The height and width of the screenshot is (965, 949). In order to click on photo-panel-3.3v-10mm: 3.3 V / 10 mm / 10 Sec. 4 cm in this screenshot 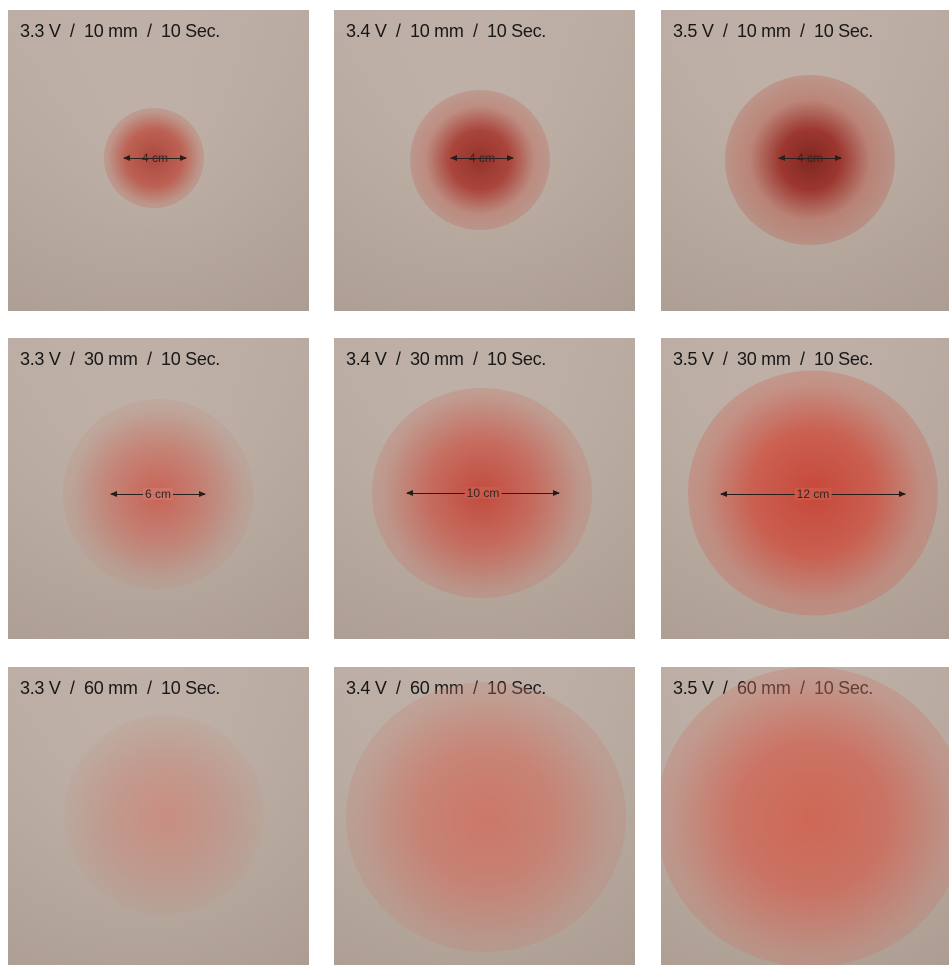, I will do `click(158, 160)`.